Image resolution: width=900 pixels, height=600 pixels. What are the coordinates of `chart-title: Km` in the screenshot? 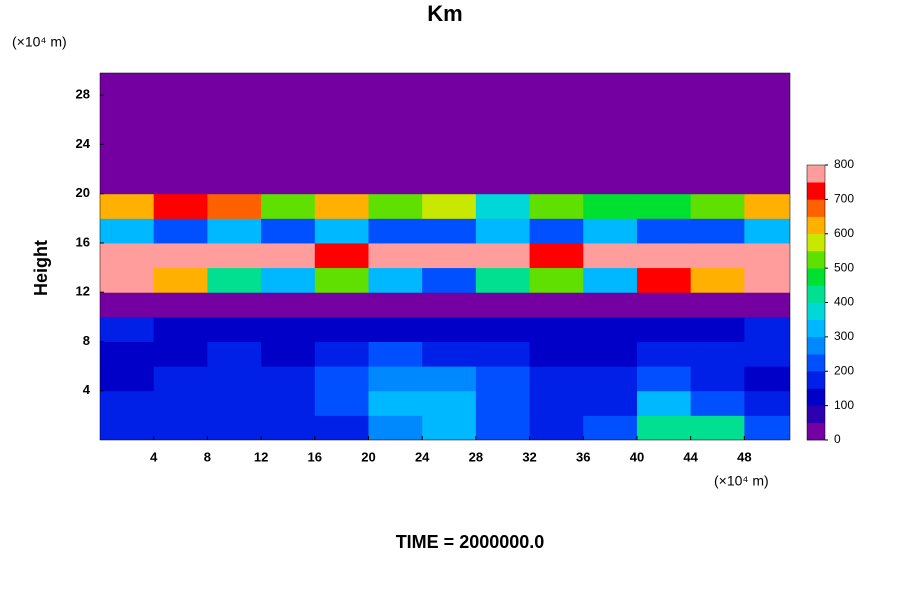 It's located at (444, 13).